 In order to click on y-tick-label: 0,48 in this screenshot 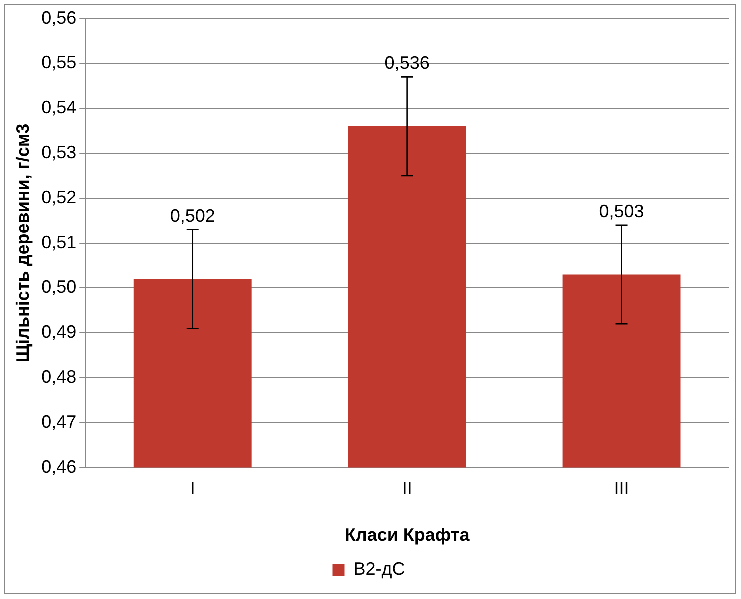, I will do `click(59, 376)`.